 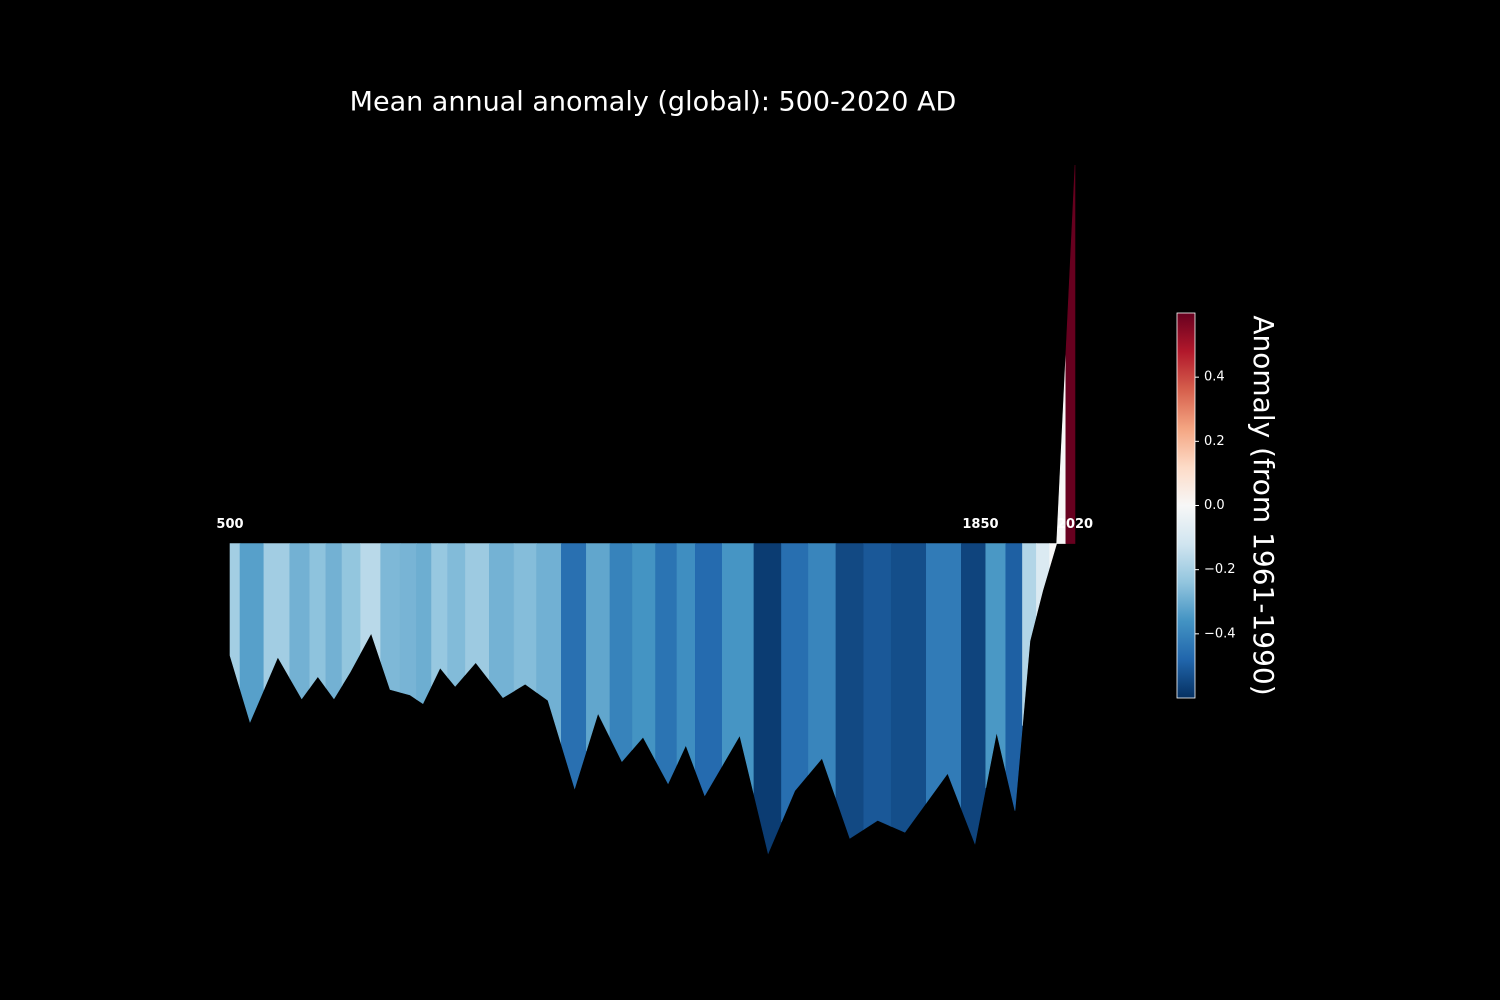 What do you see at coordinates (1220, 569) in the screenshot?
I see `colorbar-tick-label: −0.2` at bounding box center [1220, 569].